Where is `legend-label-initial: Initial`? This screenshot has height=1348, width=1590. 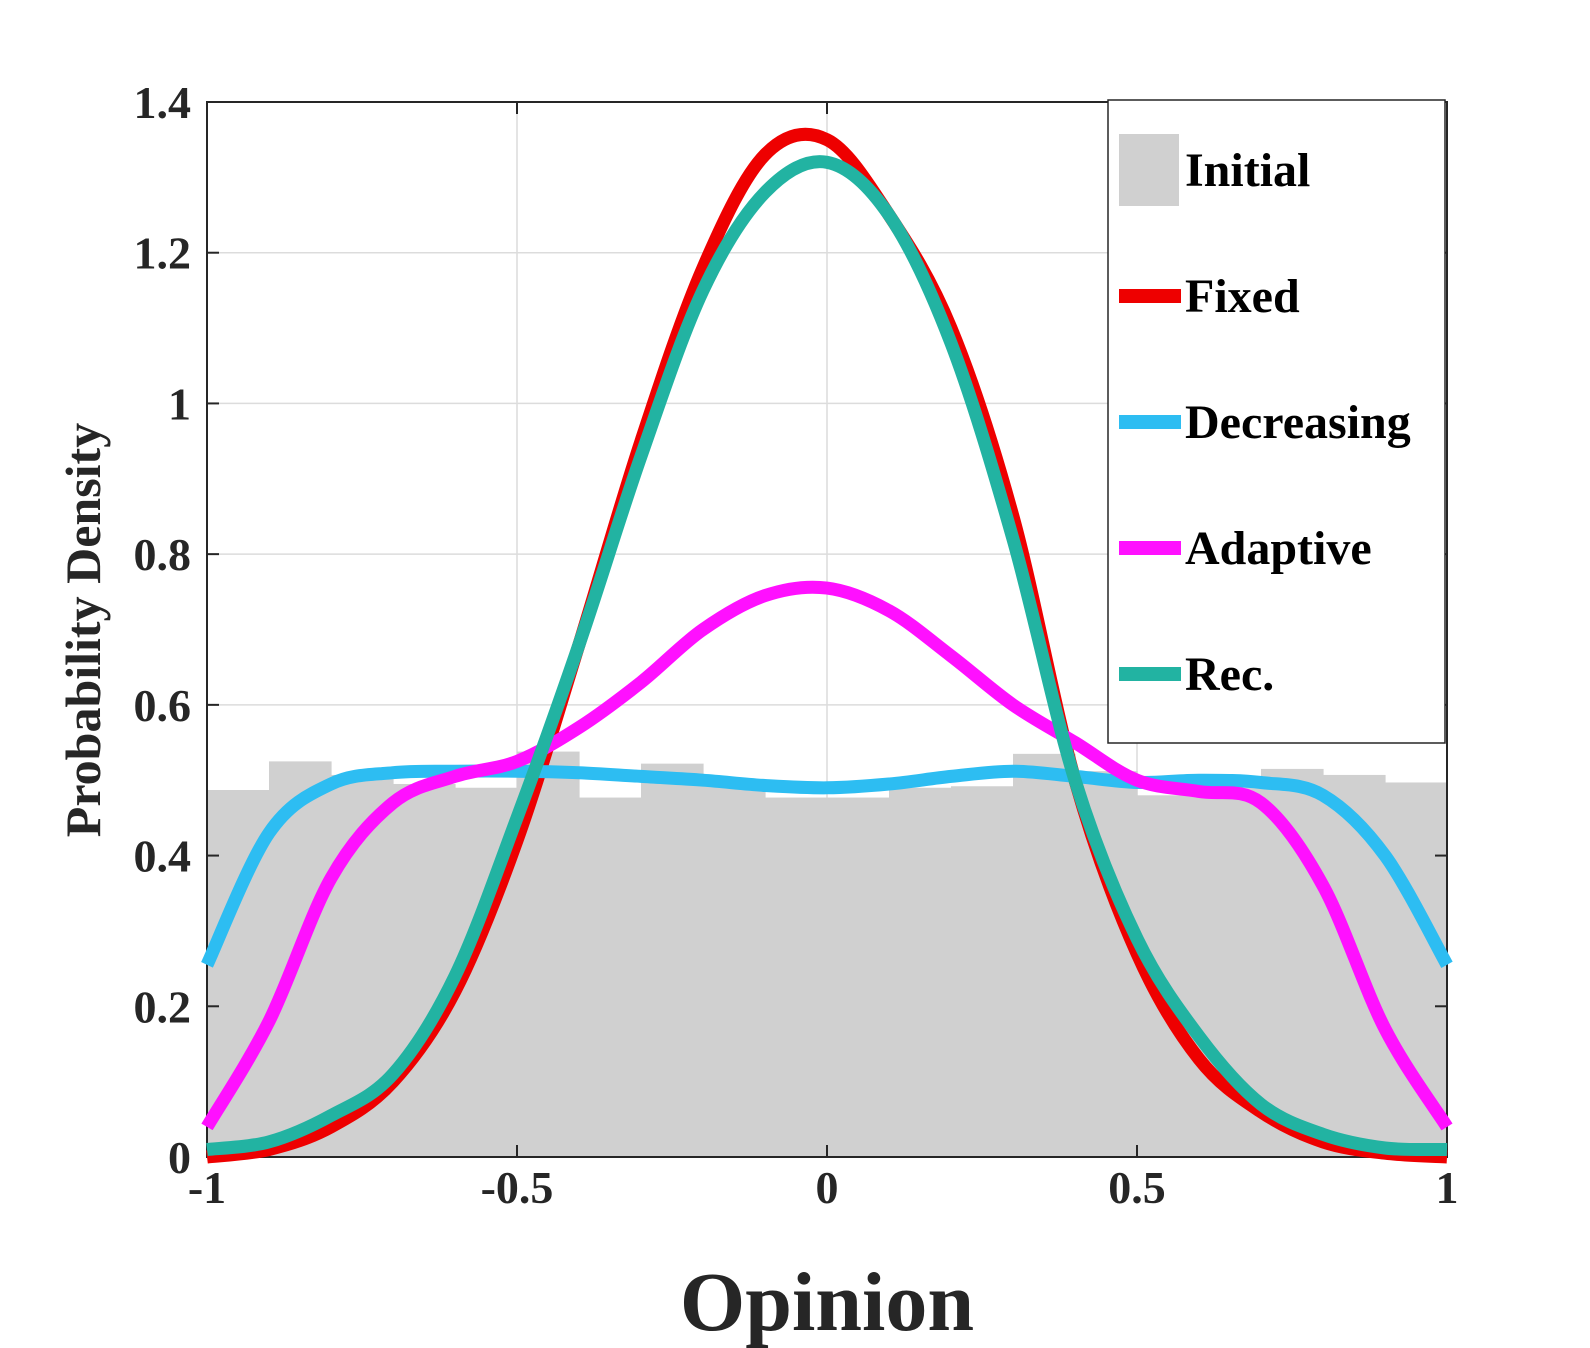
legend-label-initial: Initial is located at coordinates (1247, 170).